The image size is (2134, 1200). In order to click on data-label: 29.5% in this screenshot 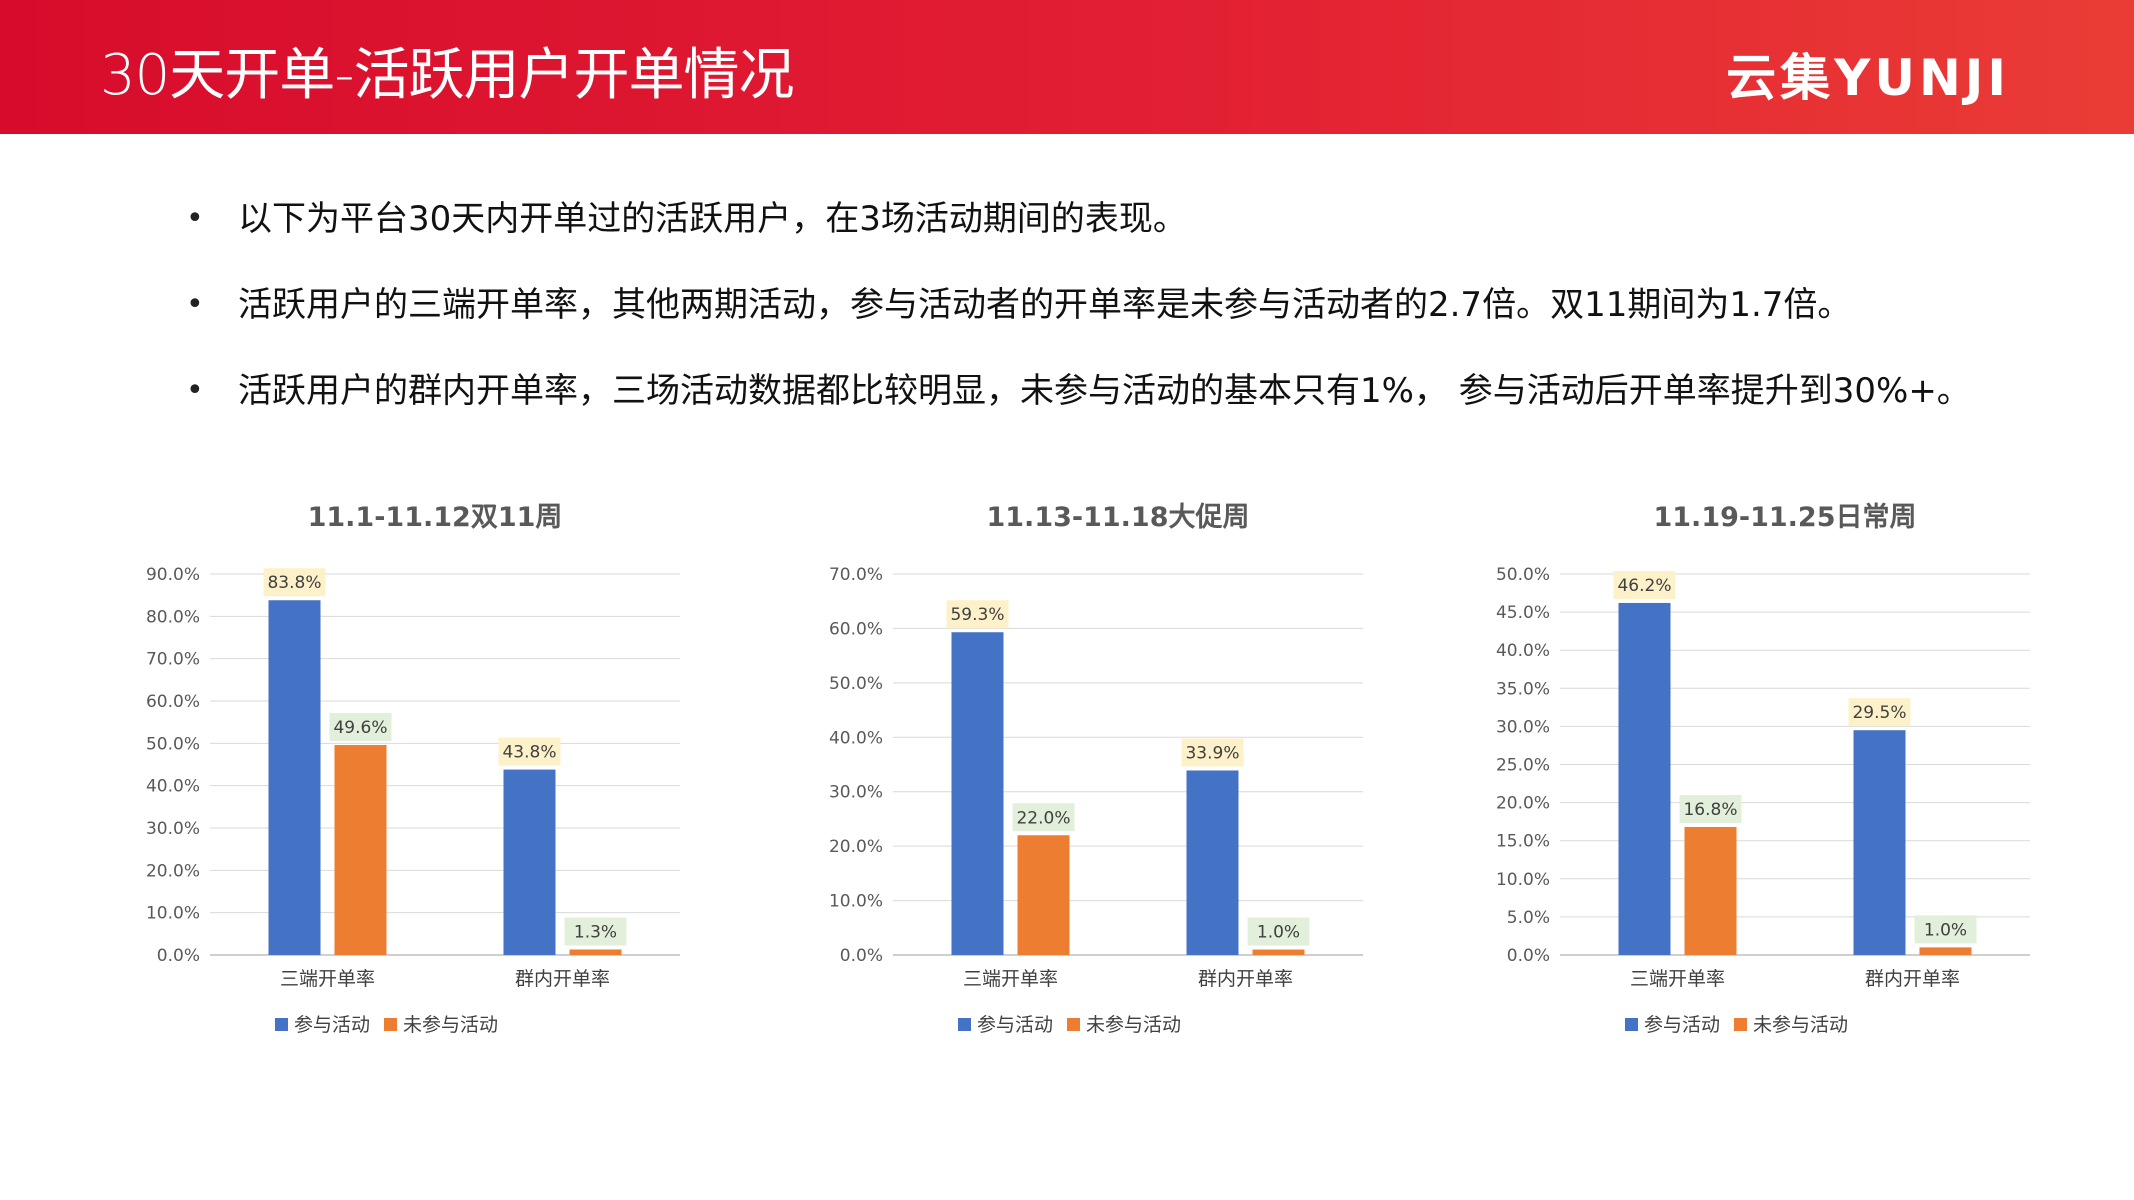, I will do `click(1879, 713)`.